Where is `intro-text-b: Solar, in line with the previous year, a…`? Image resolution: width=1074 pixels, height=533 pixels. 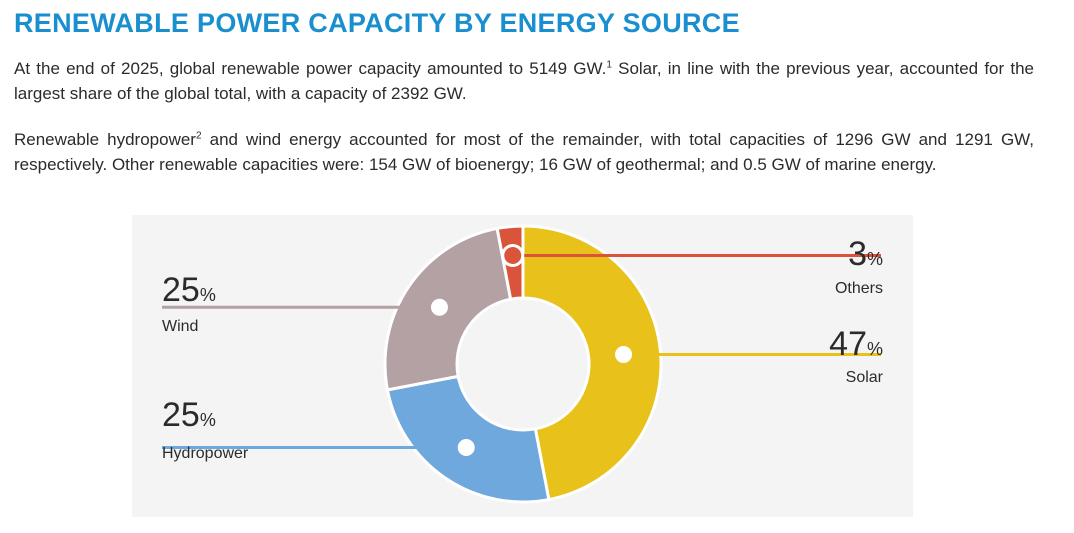 intro-text-b: Solar, in line with the previous year, a… is located at coordinates (524, 81).